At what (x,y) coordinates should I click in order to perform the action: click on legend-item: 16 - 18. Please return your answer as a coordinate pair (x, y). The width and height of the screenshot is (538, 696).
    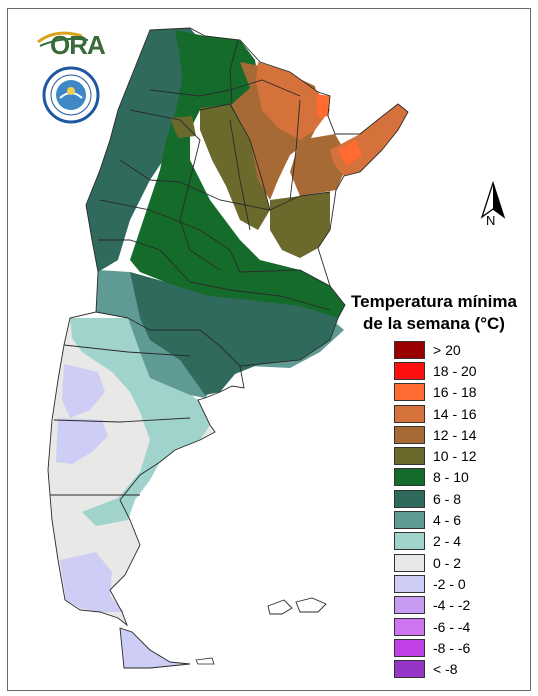
    Looking at the image, I should click on (435, 392).